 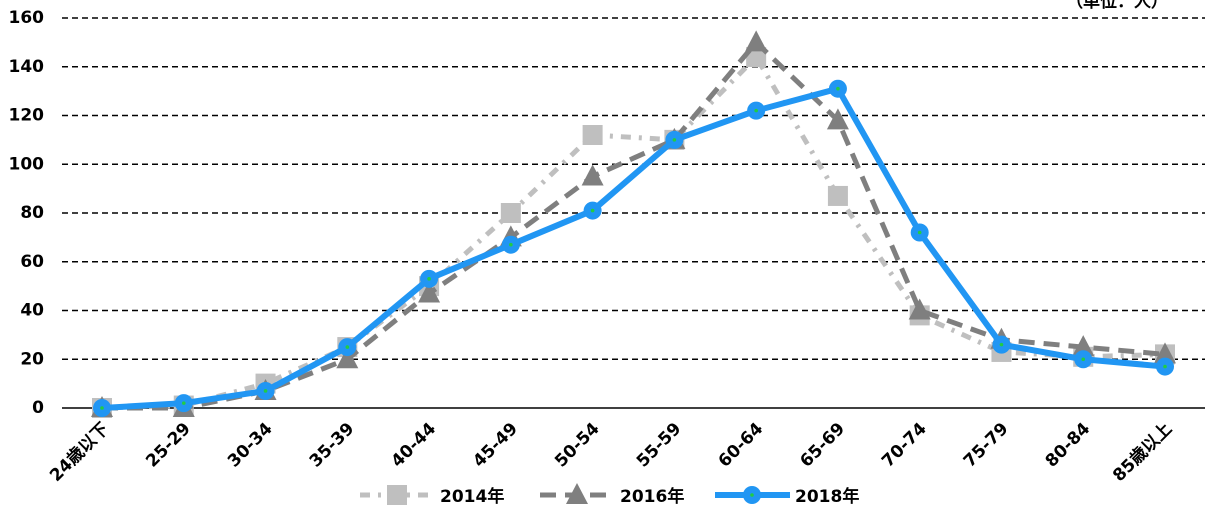 What do you see at coordinates (495, 445) in the screenshot?
I see `x-tick-label: 45-49` at bounding box center [495, 445].